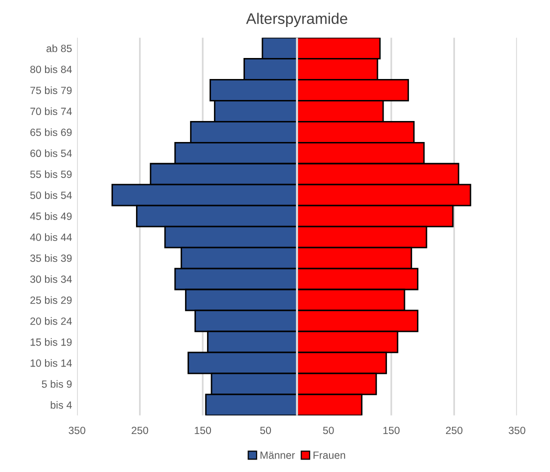  Describe the element at coordinates (51, 132) in the screenshot. I see `y-tick-label: 65 bis 69` at that location.